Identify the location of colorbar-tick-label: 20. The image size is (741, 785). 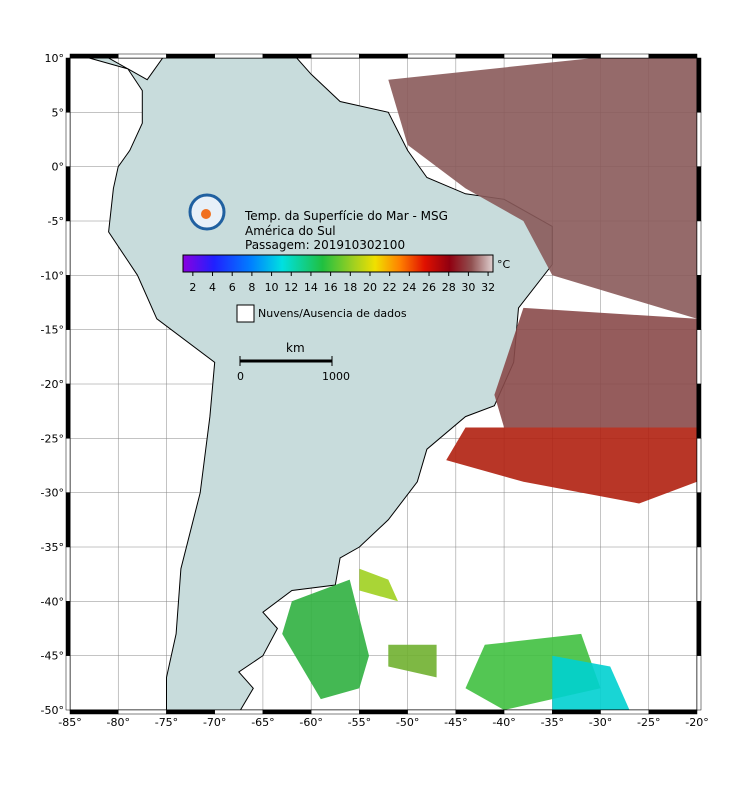
(370, 287).